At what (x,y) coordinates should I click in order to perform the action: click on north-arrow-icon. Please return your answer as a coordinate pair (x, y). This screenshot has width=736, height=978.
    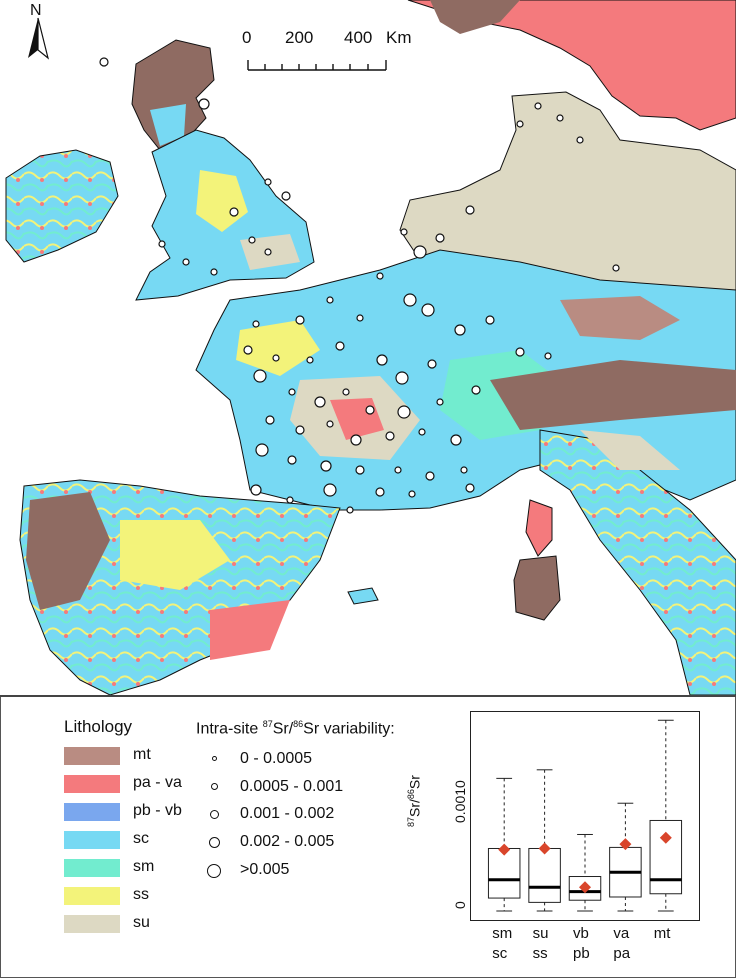
    Looking at the image, I should click on (39, 38).